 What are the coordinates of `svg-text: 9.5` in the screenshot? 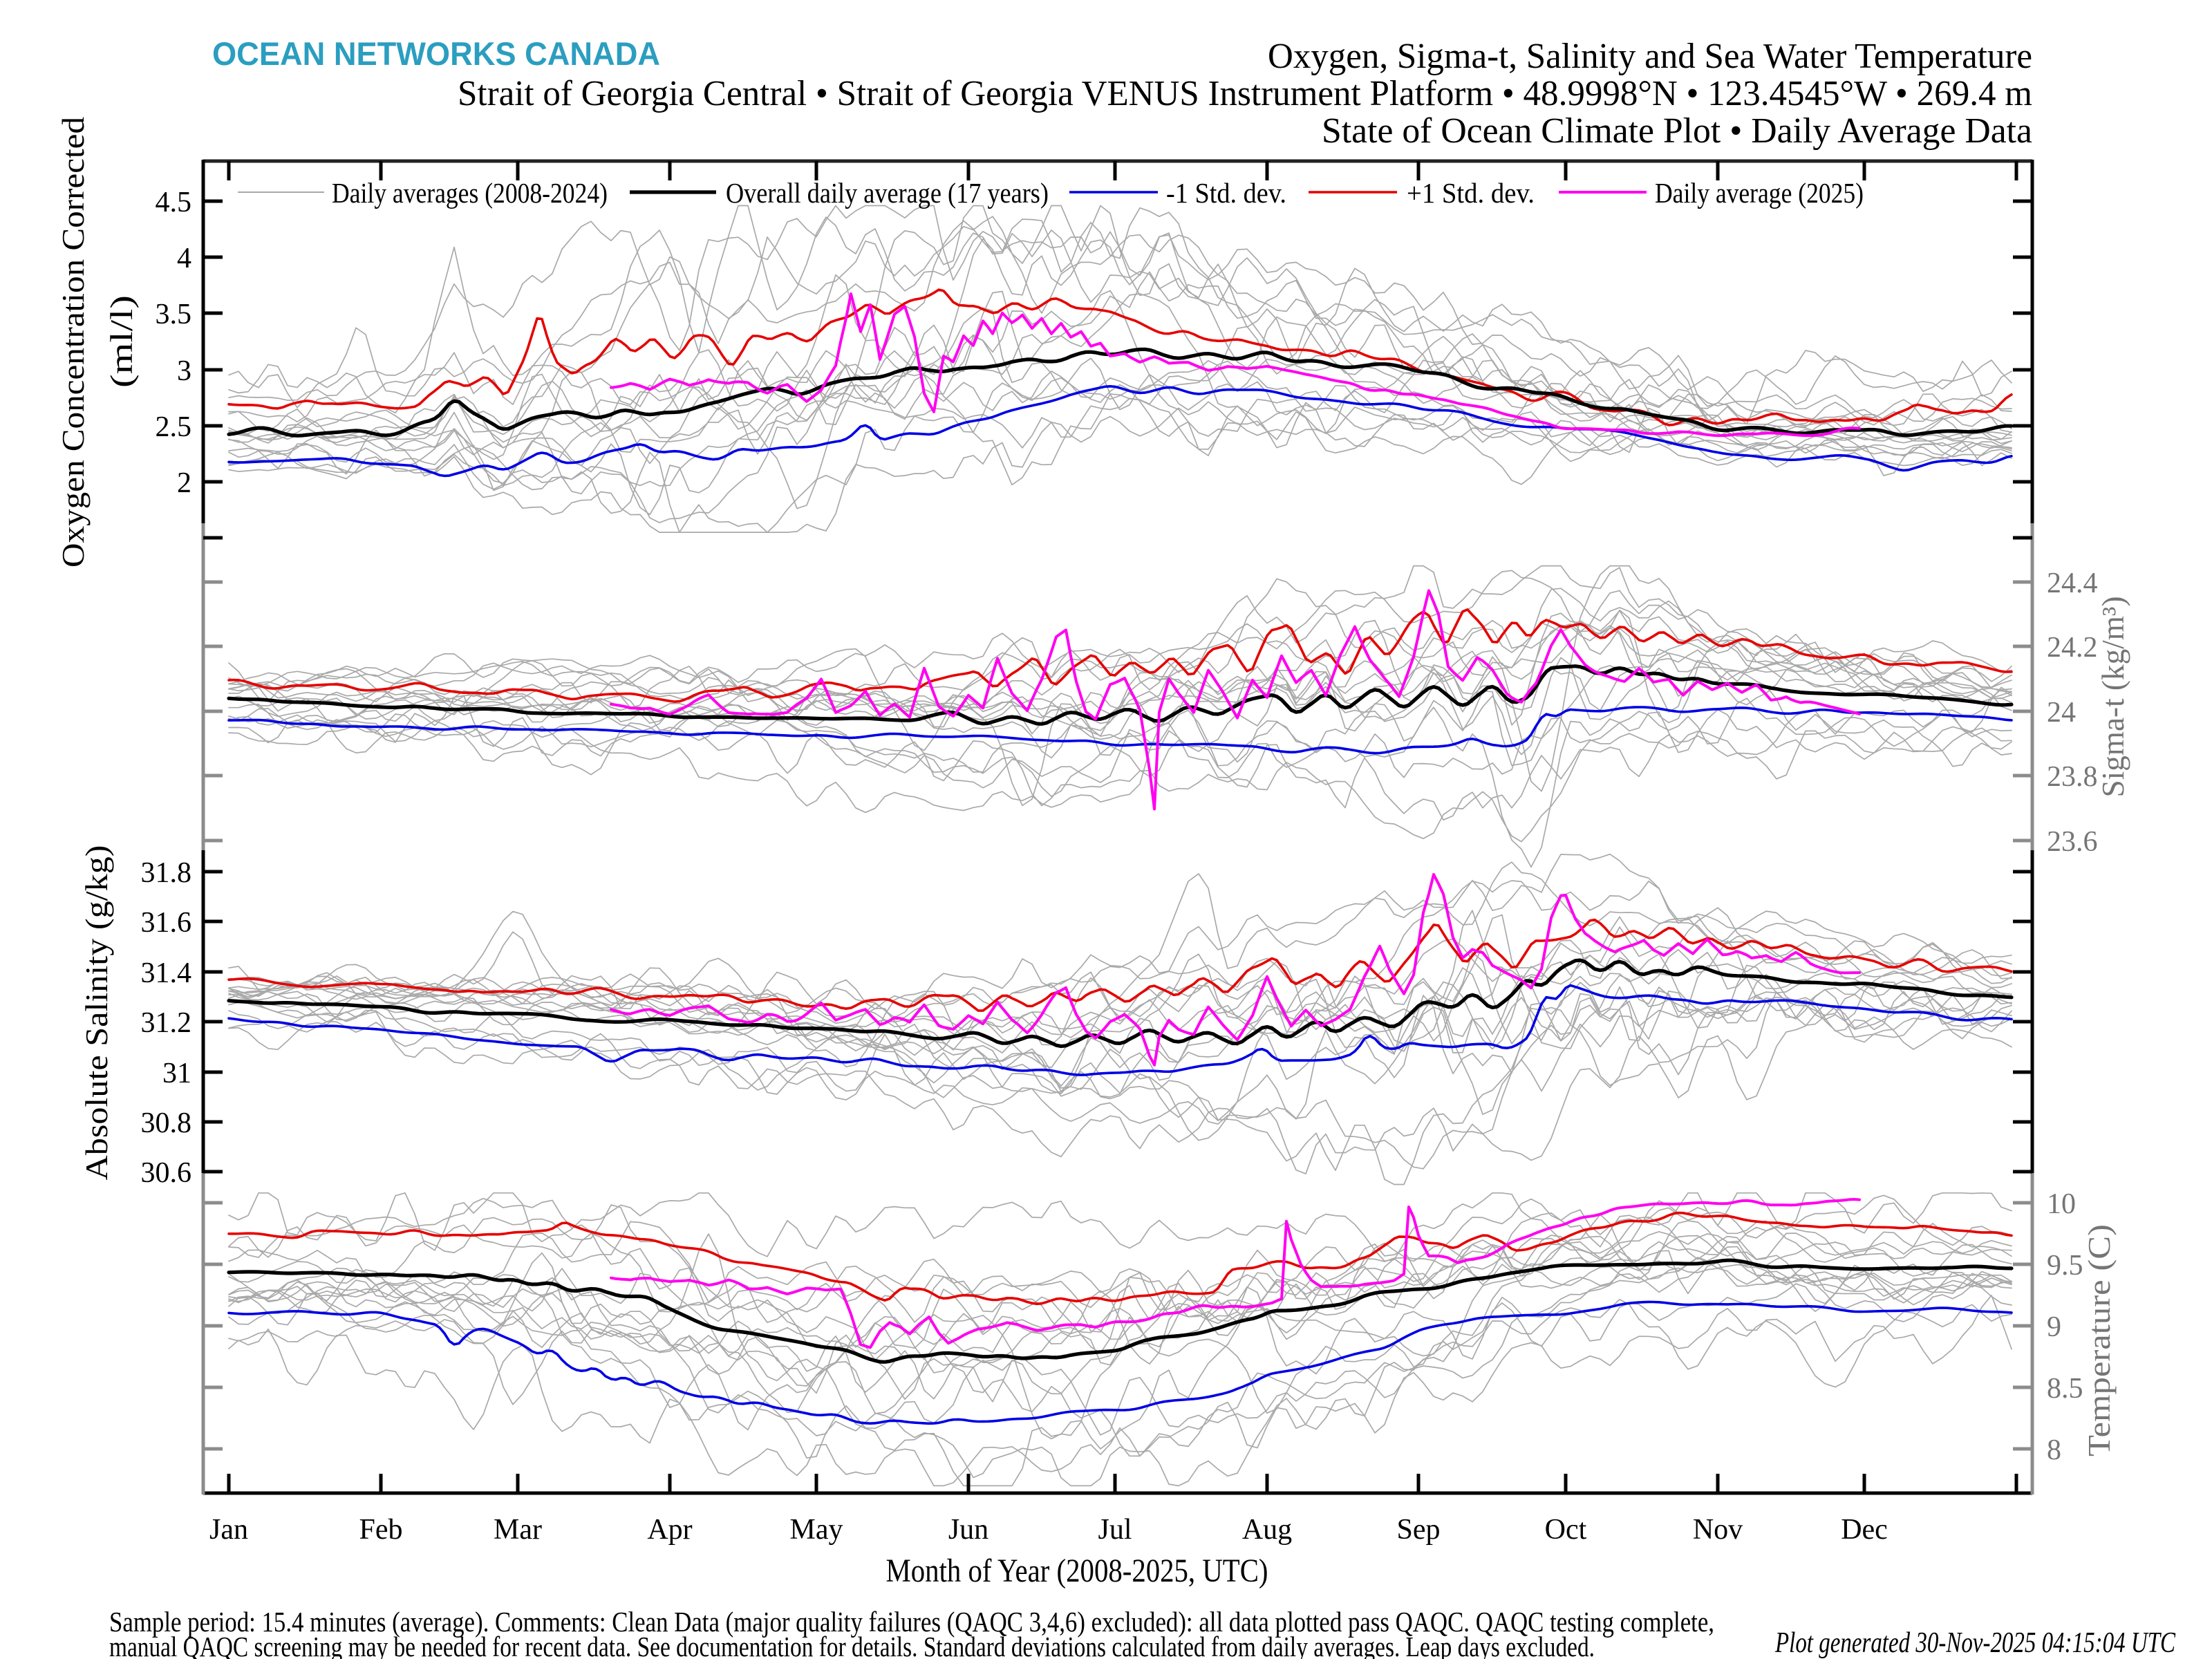 It's located at (2065, 1266).